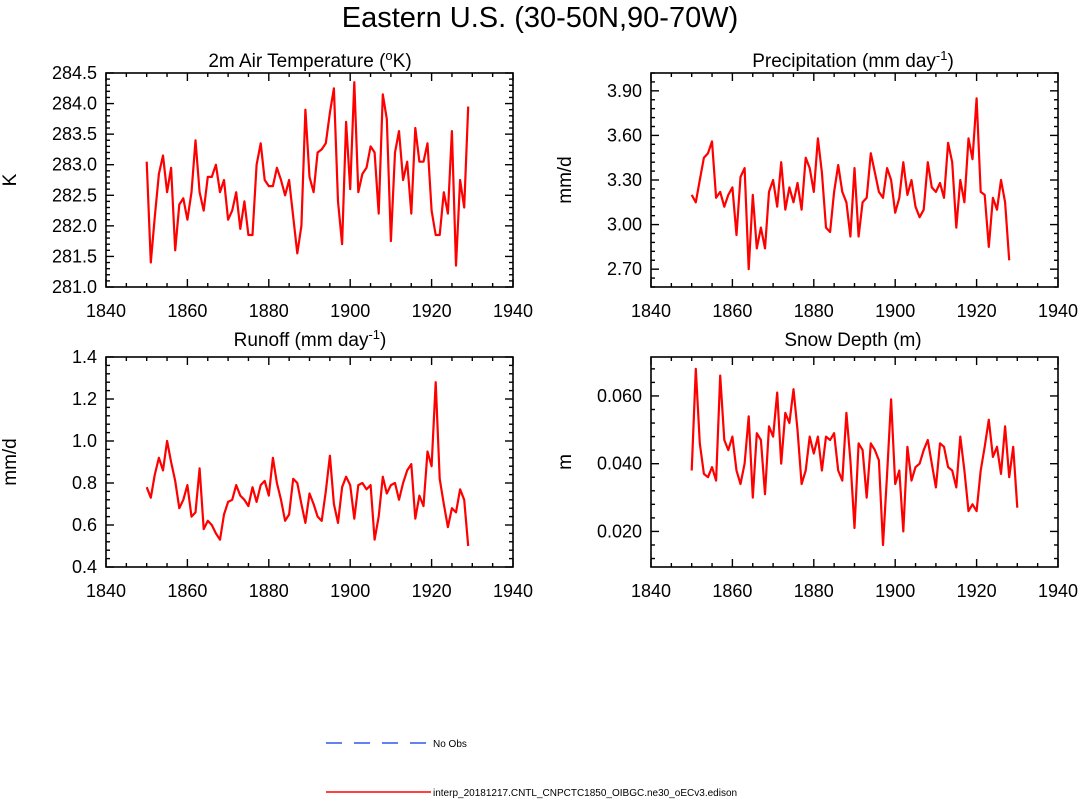 Image resolution: width=1080 pixels, height=799 pixels. Describe the element at coordinates (624, 225) in the screenshot. I see `y-tick-label: 3.00` at that location.